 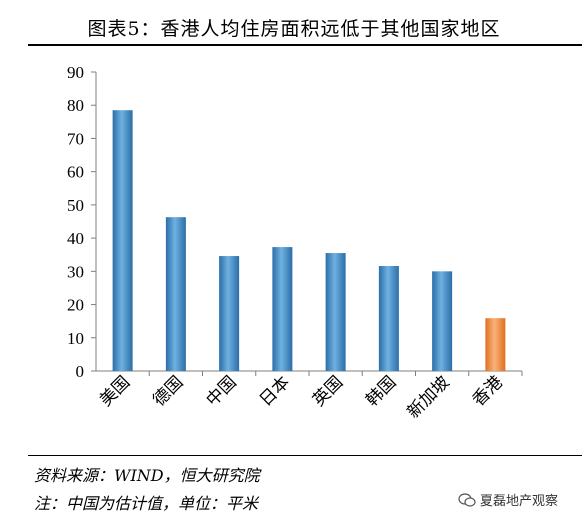 I want to click on y-tick-label: 0, so click(x=80, y=371).